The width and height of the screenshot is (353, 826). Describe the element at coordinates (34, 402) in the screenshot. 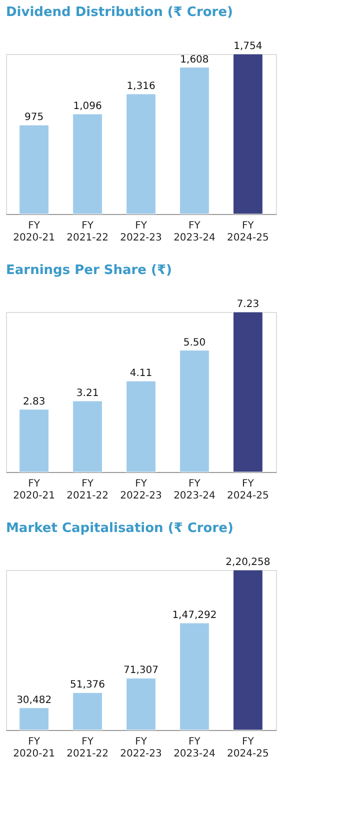

I see `data-label: 2.83` at that location.